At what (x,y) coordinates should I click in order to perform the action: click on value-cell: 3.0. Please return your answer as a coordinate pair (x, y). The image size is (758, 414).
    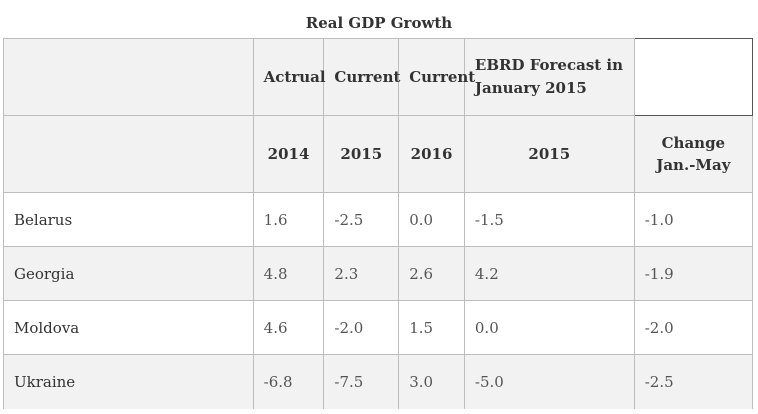
    Looking at the image, I should click on (431, 381).